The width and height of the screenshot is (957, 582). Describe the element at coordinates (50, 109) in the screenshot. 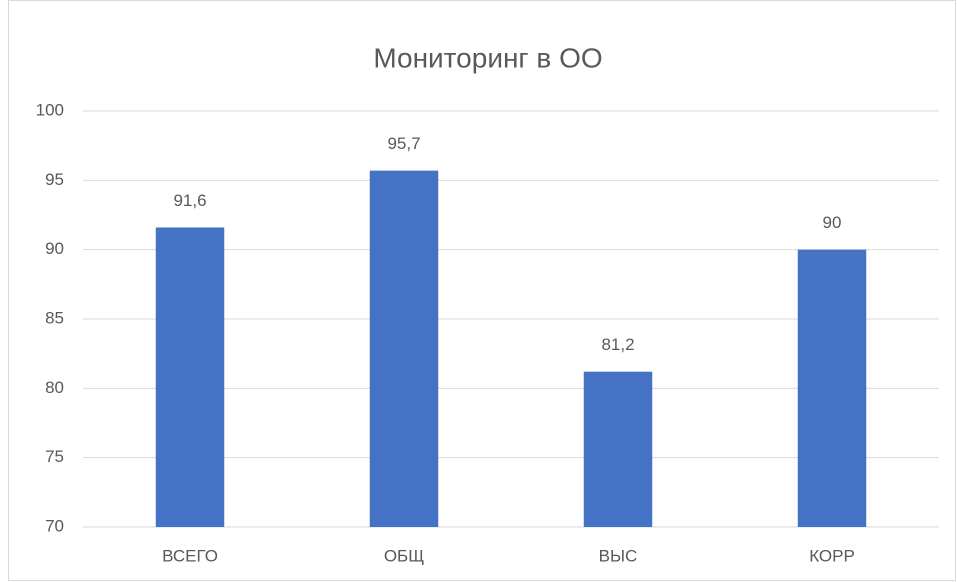

I see `y-tick-label: 100` at that location.